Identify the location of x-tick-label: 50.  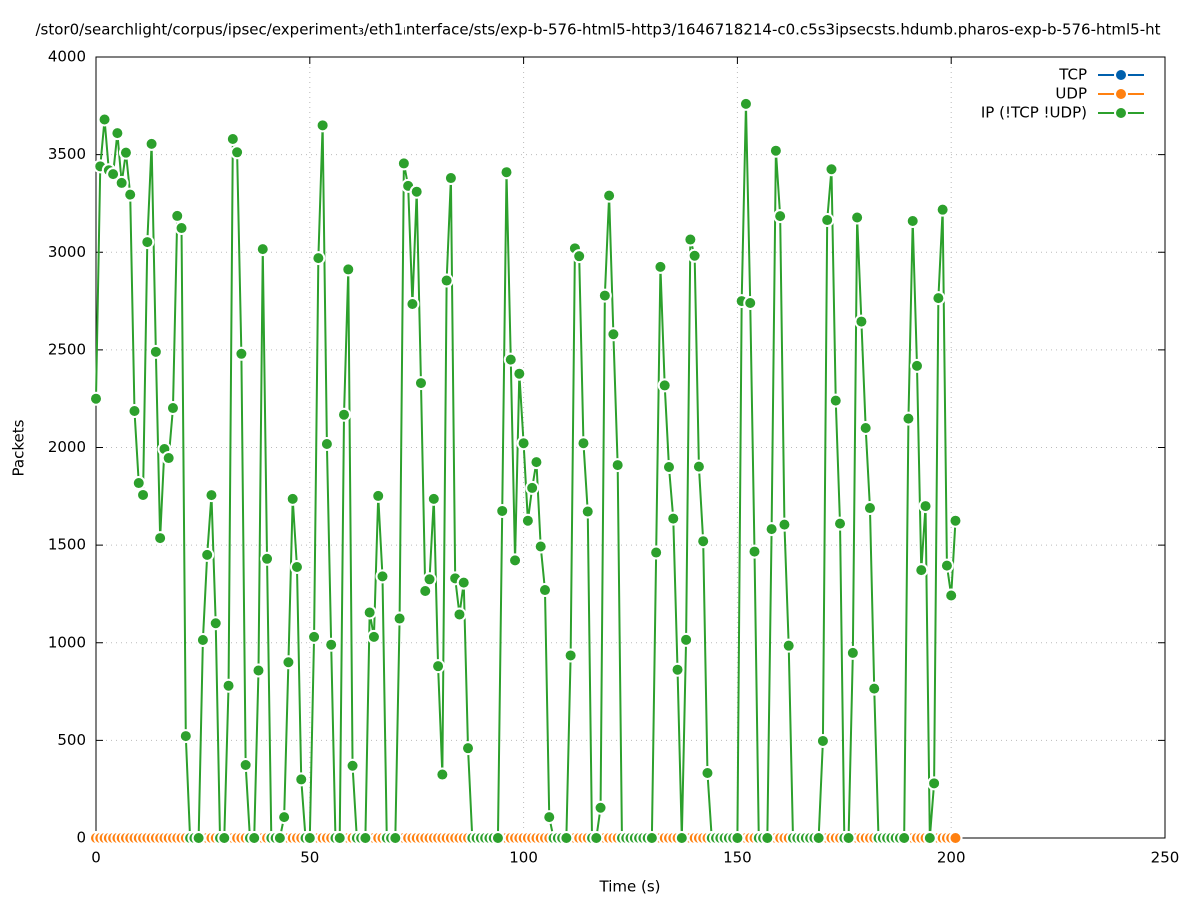
(309, 858).